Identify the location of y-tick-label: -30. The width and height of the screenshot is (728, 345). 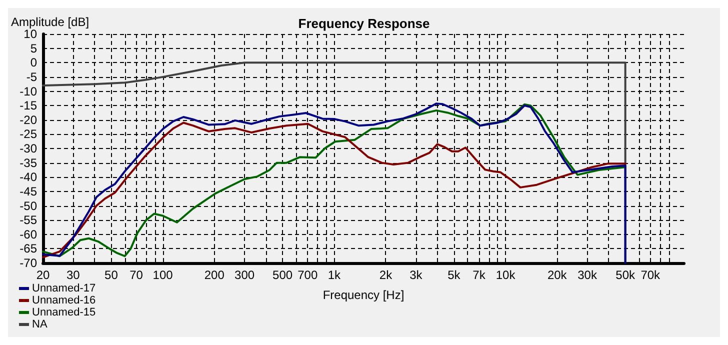
(29, 149).